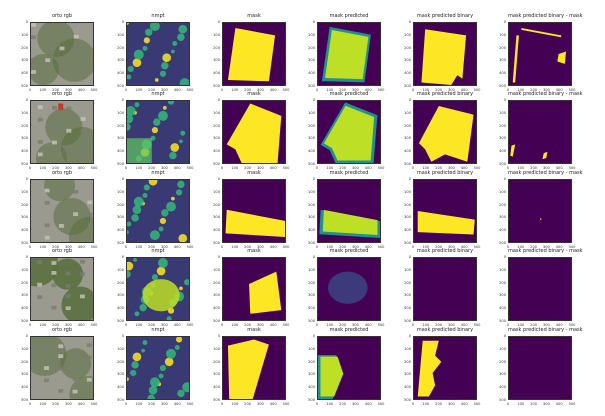 The height and width of the screenshot is (416, 605). What do you see at coordinates (349, 251) in the screenshot?
I see `panel-title: mask predicted` at bounding box center [349, 251].